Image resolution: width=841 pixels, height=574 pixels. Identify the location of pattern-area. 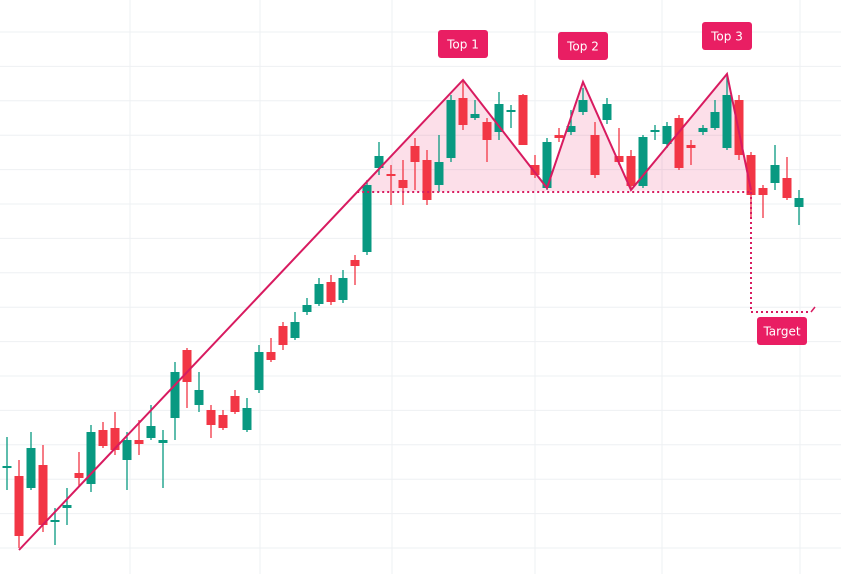
(554, 133).